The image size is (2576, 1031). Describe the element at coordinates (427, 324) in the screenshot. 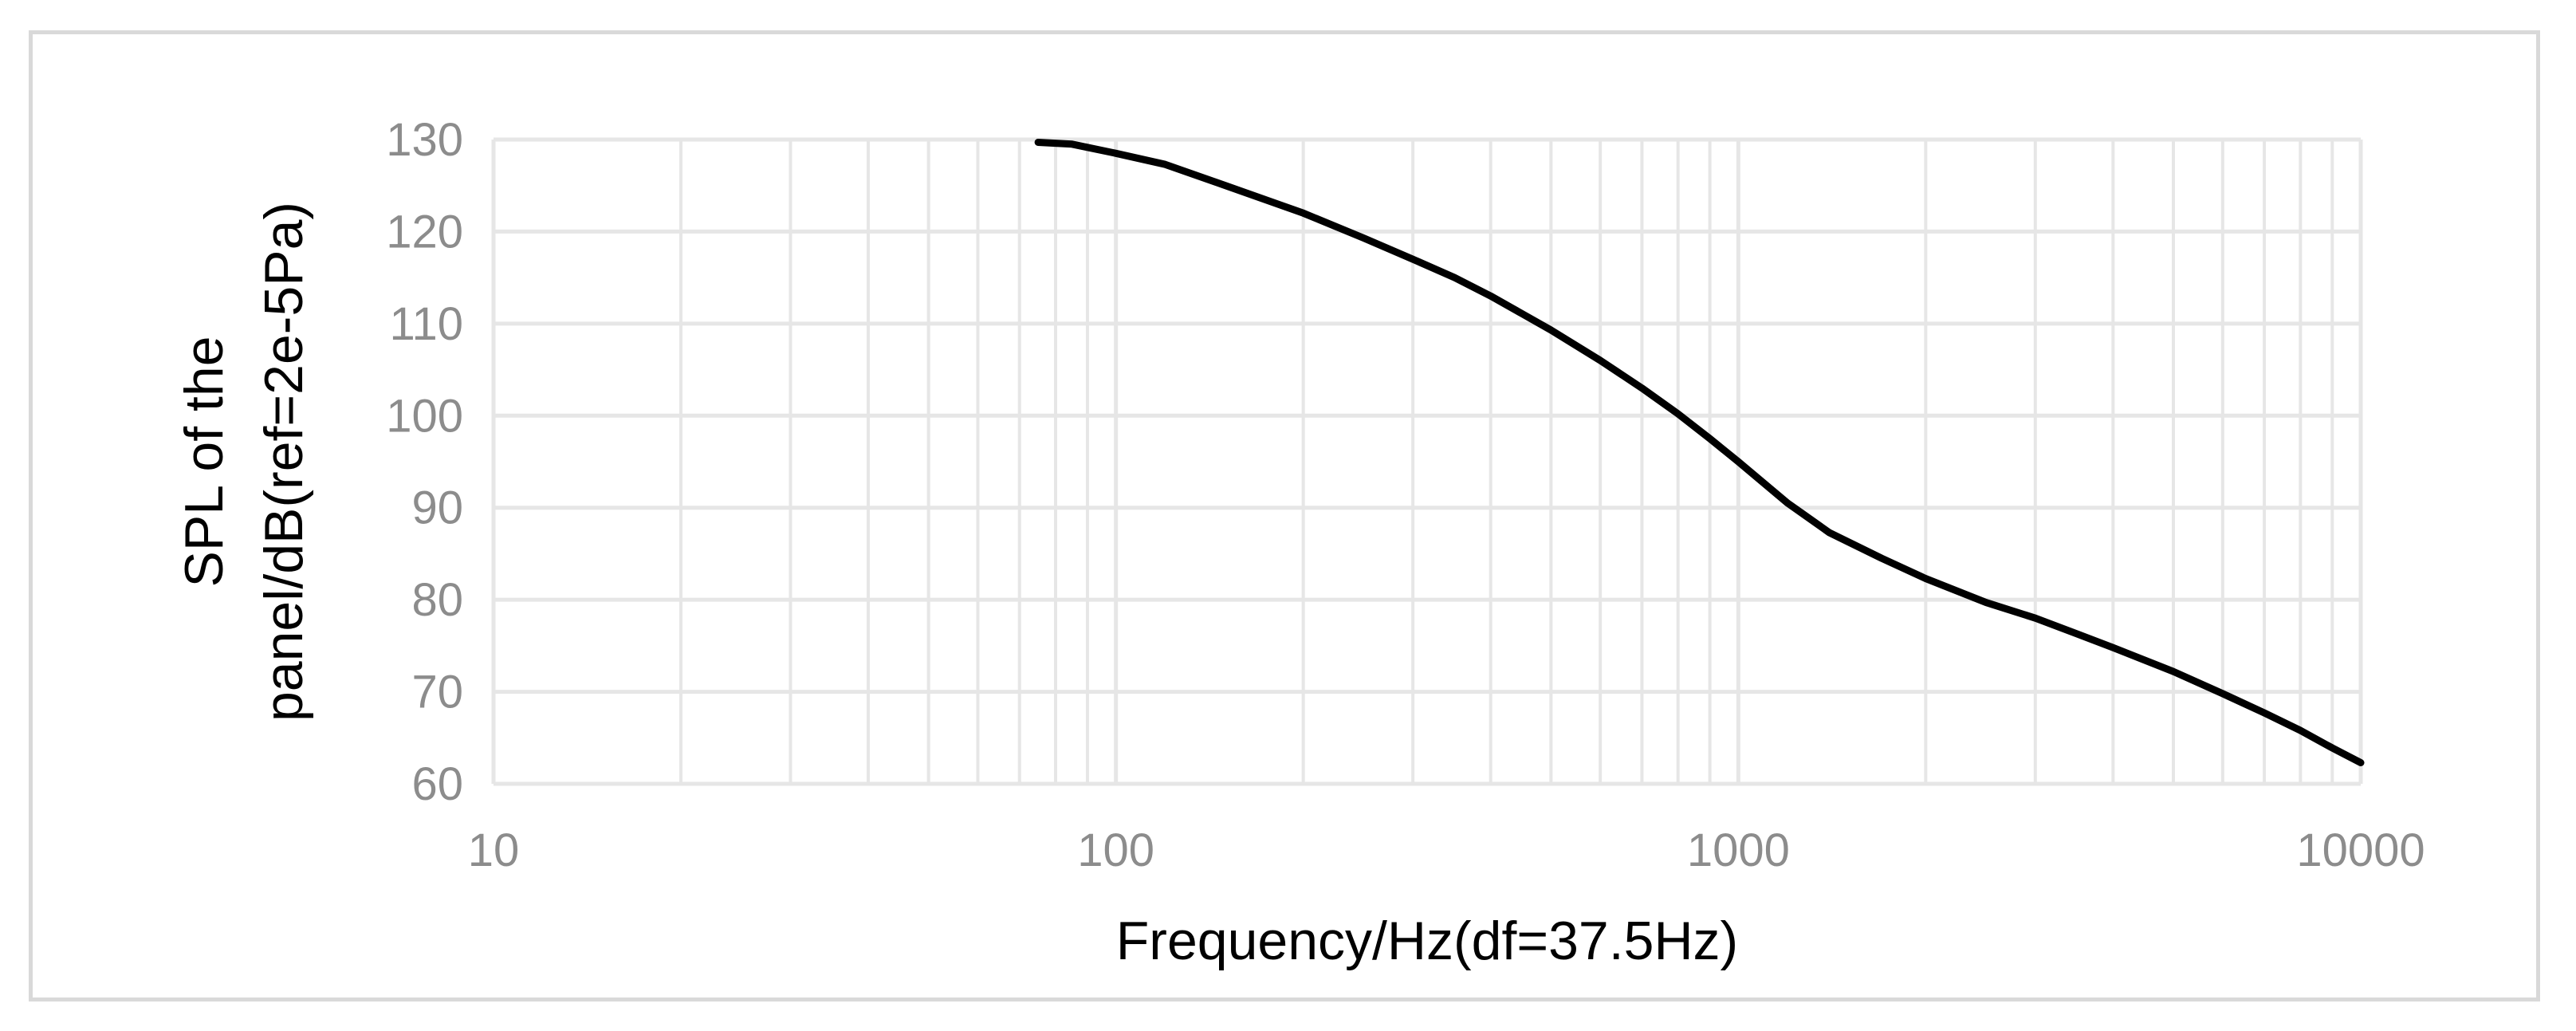

I see `y-tick-label-110: 110` at that location.